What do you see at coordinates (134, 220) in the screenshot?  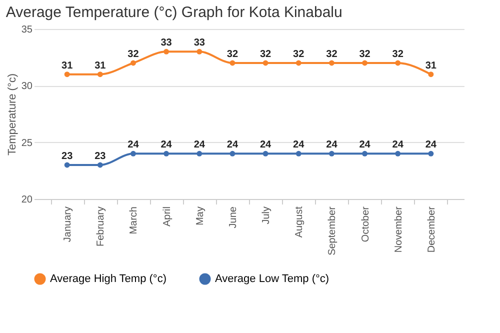 I see `x-tick-label: March` at bounding box center [134, 220].